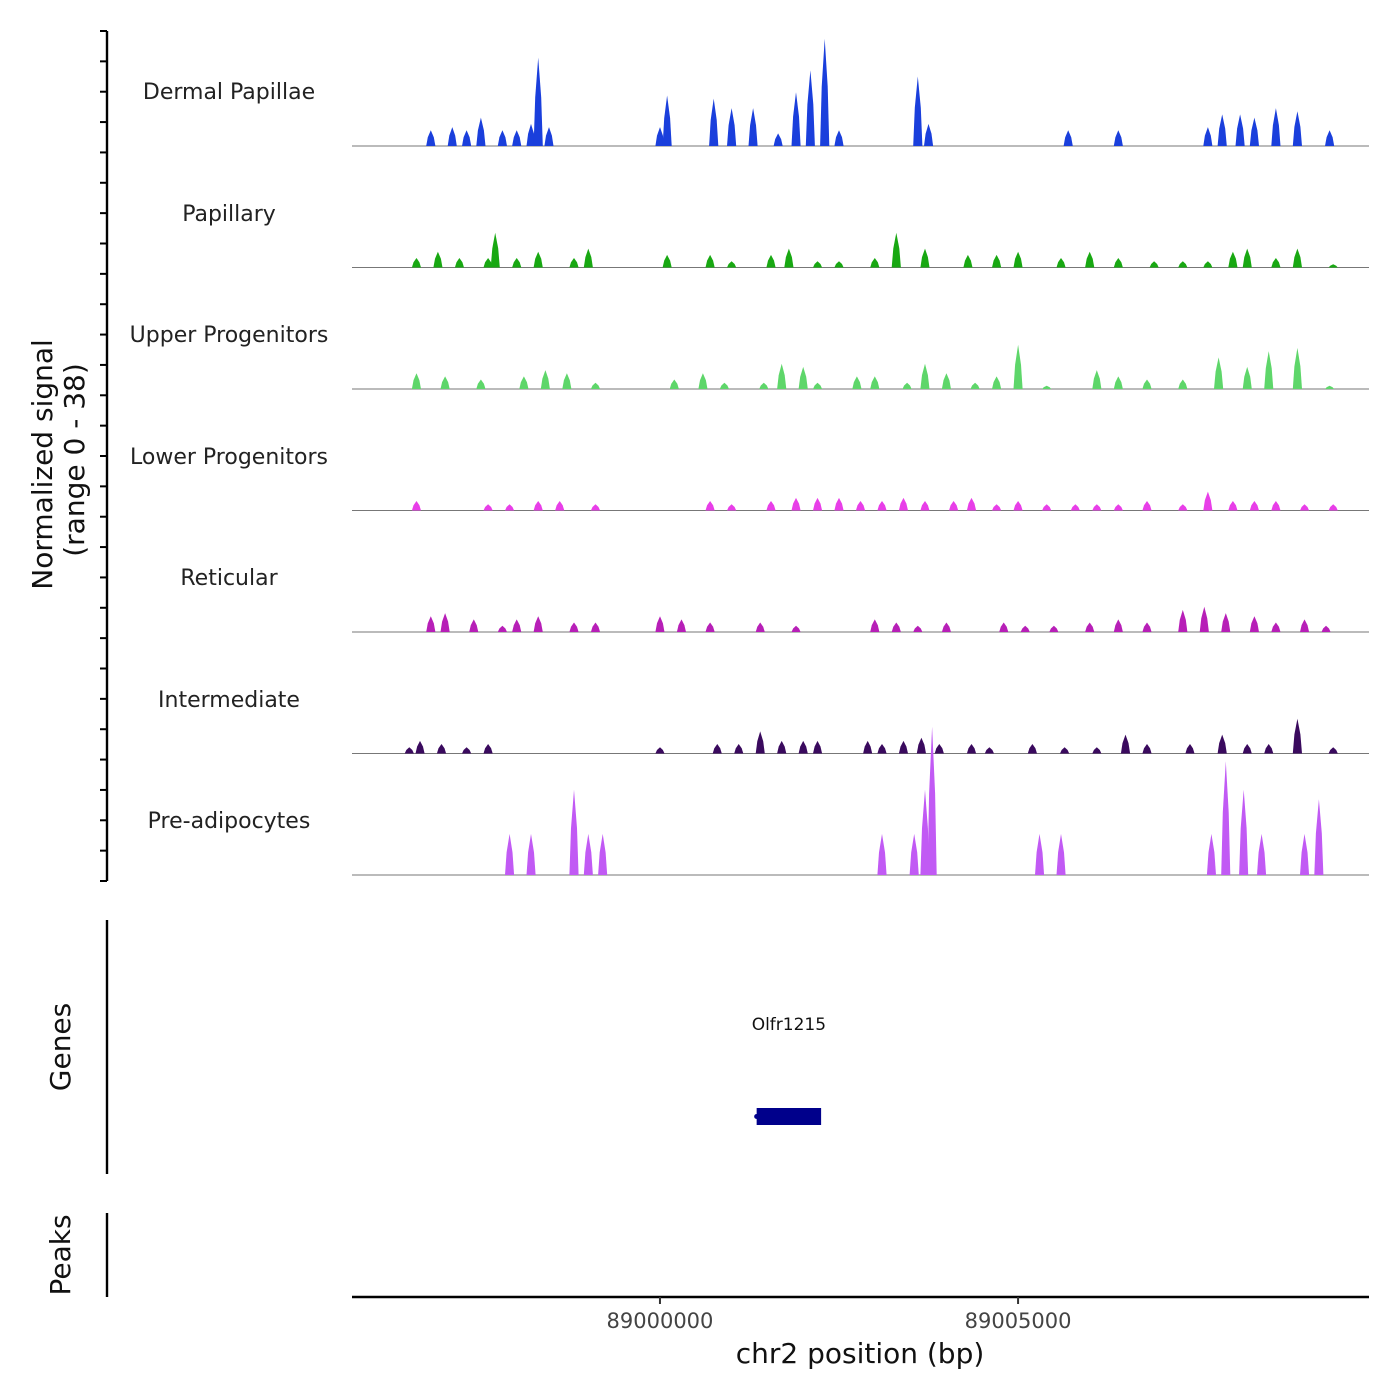 The width and height of the screenshot is (1400, 1400). What do you see at coordinates (103, 456) in the screenshot?
I see `signal-axis-ticks` at bounding box center [103, 456].